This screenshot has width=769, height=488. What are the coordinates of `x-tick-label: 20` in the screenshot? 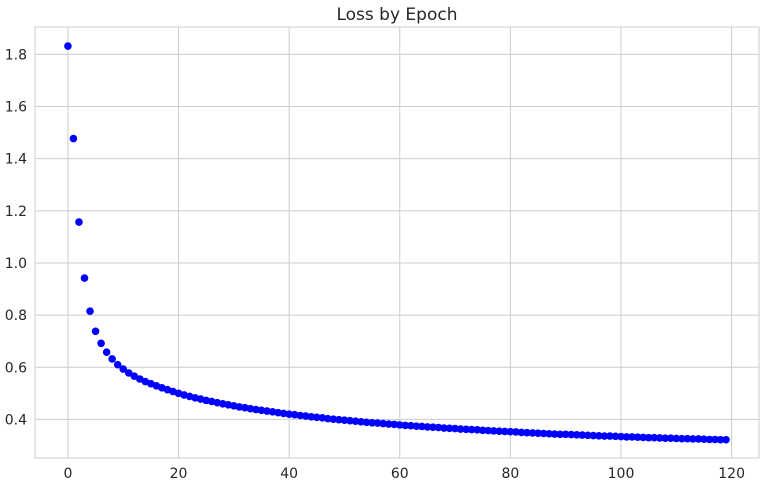 It's located at (179, 474).